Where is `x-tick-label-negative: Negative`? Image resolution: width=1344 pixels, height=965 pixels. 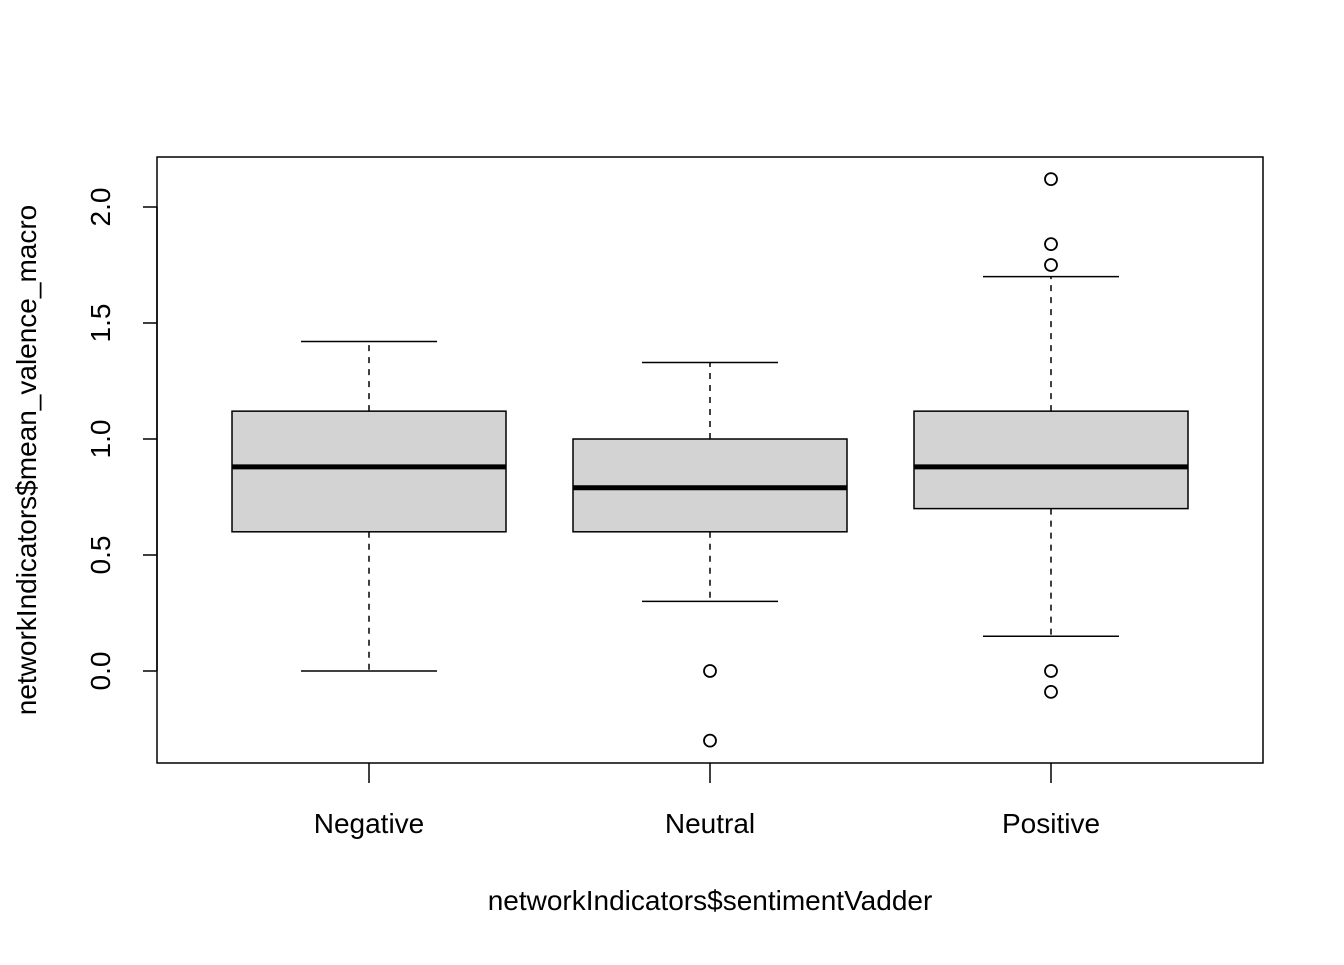
x-tick-label-negative: Negative is located at coordinates (369, 823).